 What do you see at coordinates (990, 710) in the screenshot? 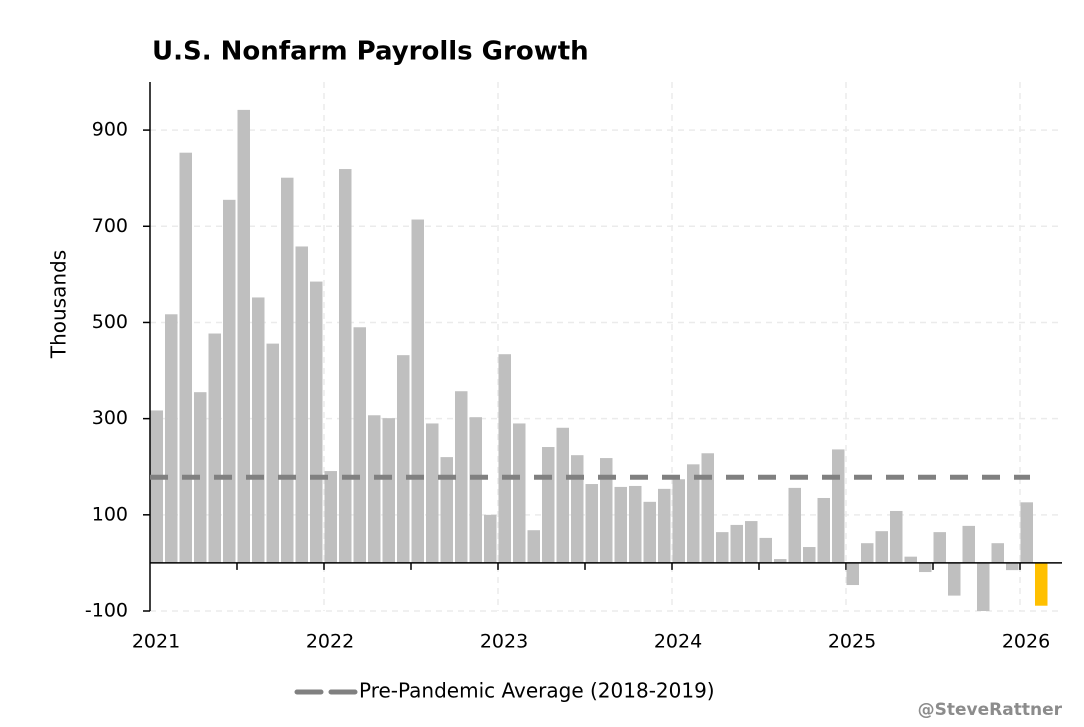
I see `credit: @SteveRattner` at bounding box center [990, 710].